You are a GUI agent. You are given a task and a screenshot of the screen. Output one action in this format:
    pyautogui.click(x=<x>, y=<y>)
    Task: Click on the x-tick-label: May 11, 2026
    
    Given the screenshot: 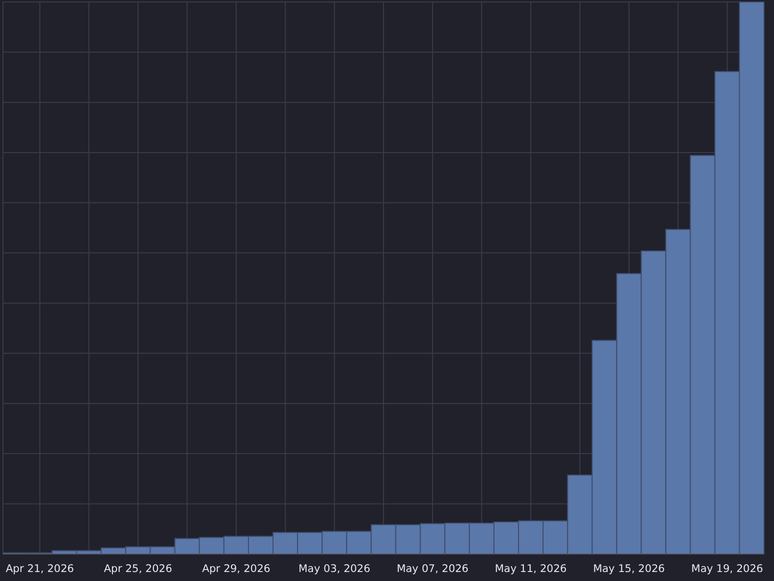 What is the action you would take?
    pyautogui.click(x=531, y=569)
    